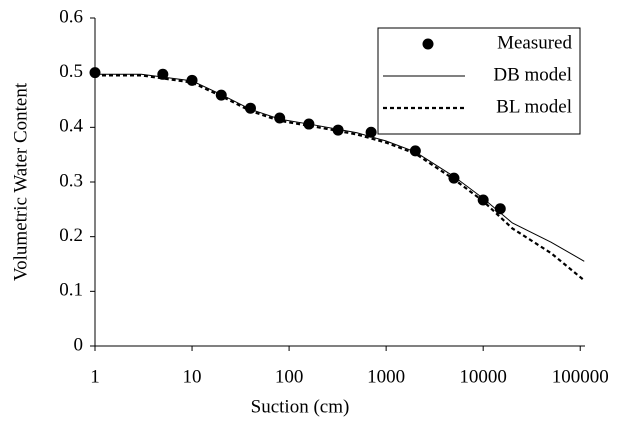 This screenshot has width=621, height=421. I want to click on x-tick-label: 1, so click(95, 376).